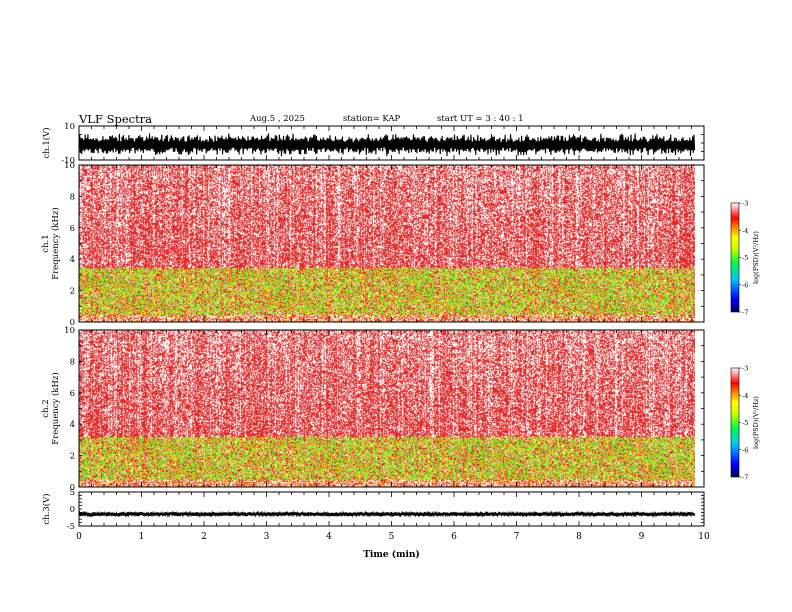  I want to click on x-tick-label: 4, so click(329, 537).